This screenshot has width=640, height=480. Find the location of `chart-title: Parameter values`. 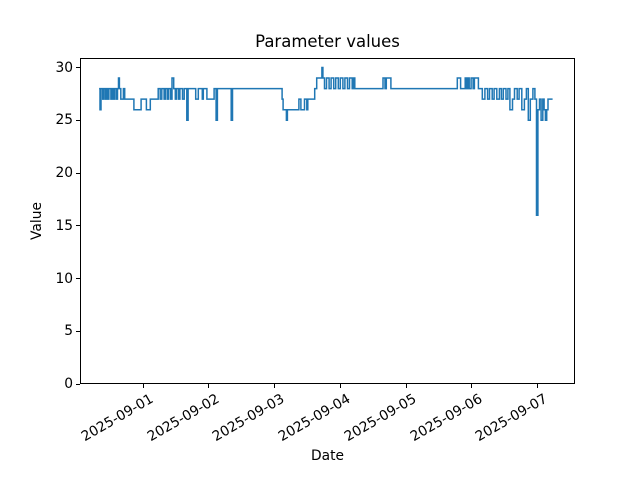

chart-title: Parameter values is located at coordinates (327, 41).